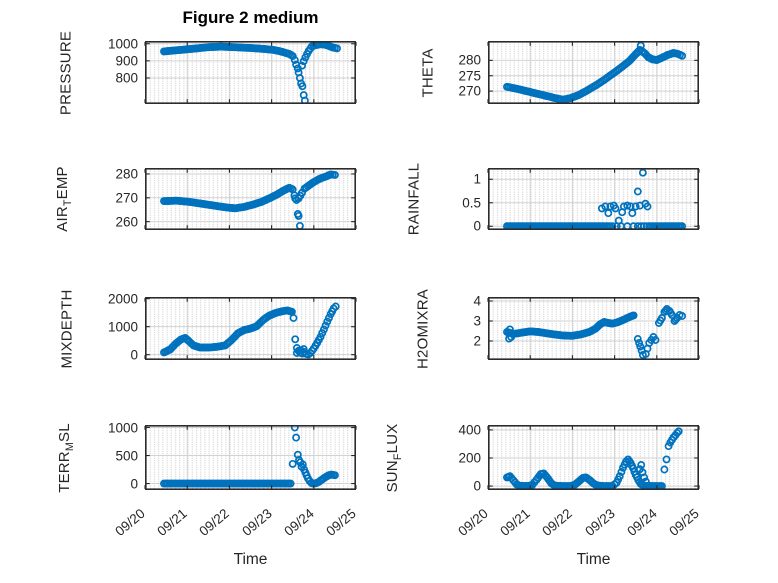 The height and width of the screenshot is (583, 778). I want to click on plot-canvas-theta, so click(593, 73).